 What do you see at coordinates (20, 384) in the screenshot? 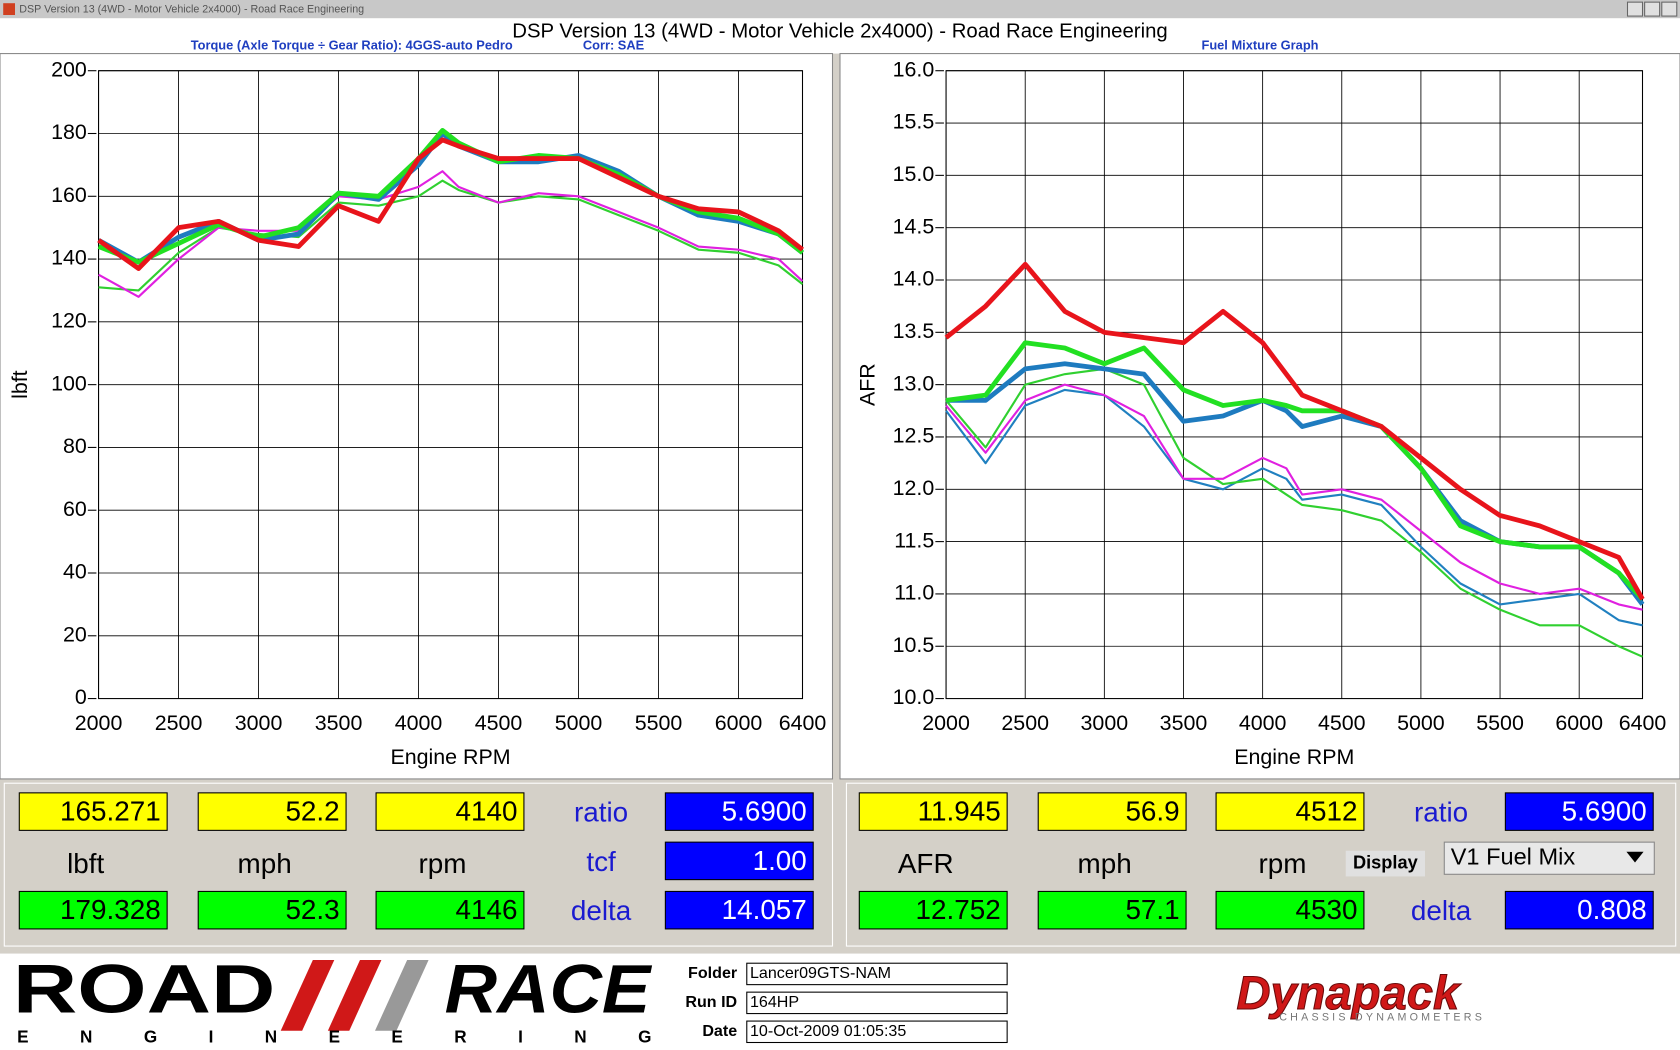
I see `y-axis-label: lbft` at bounding box center [20, 384].